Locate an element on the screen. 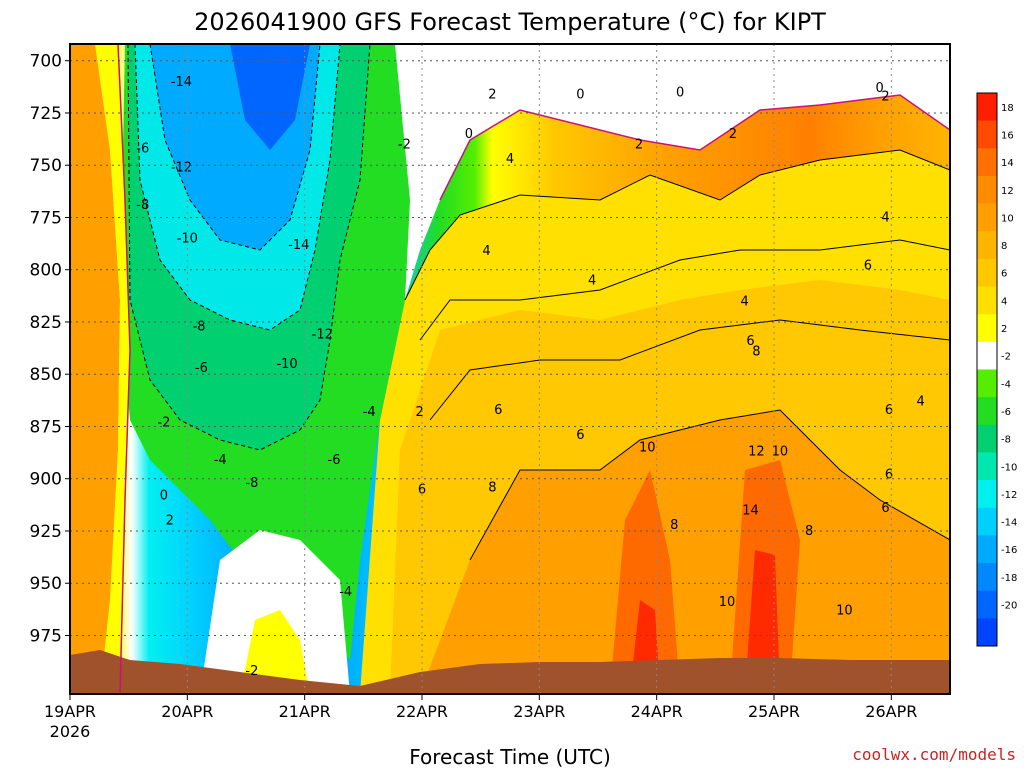 This screenshot has height=768, width=1024. y-tick-label: 875 is located at coordinates (46, 427).